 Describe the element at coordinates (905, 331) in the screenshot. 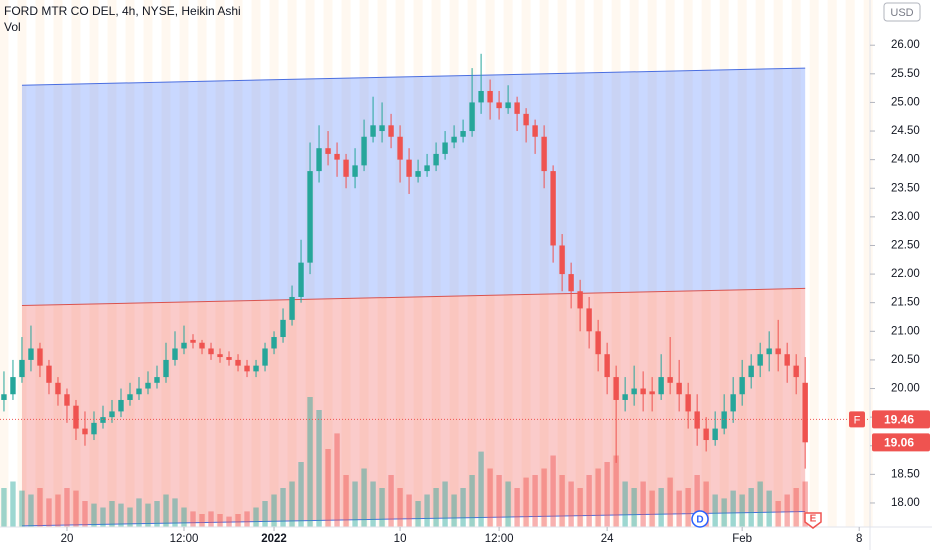

I see `y-tick-label: 21.00` at that location.